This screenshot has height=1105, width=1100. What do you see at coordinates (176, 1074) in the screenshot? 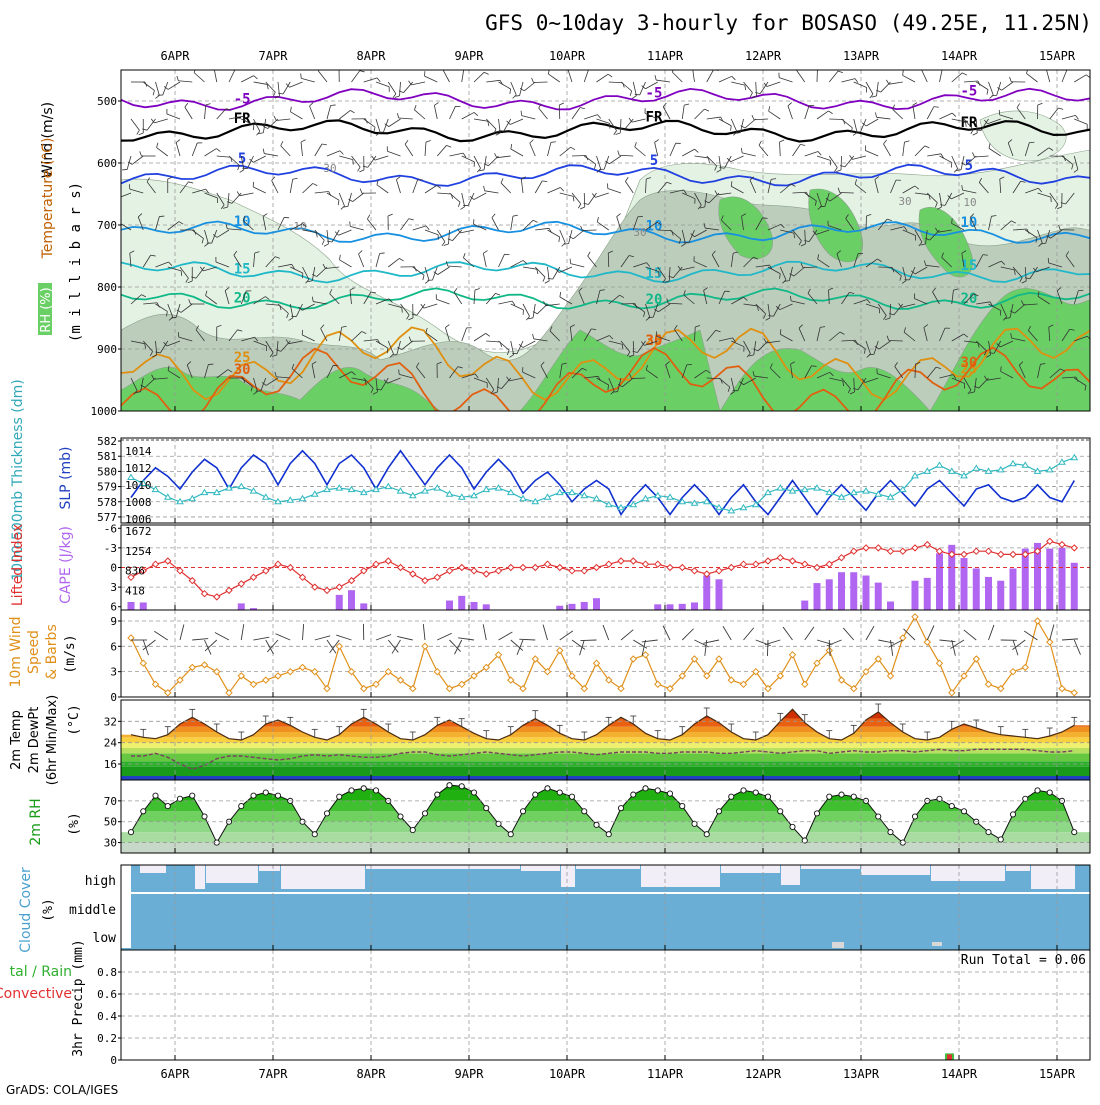
I see `date-label-bottom: 6APR` at bounding box center [176, 1074].